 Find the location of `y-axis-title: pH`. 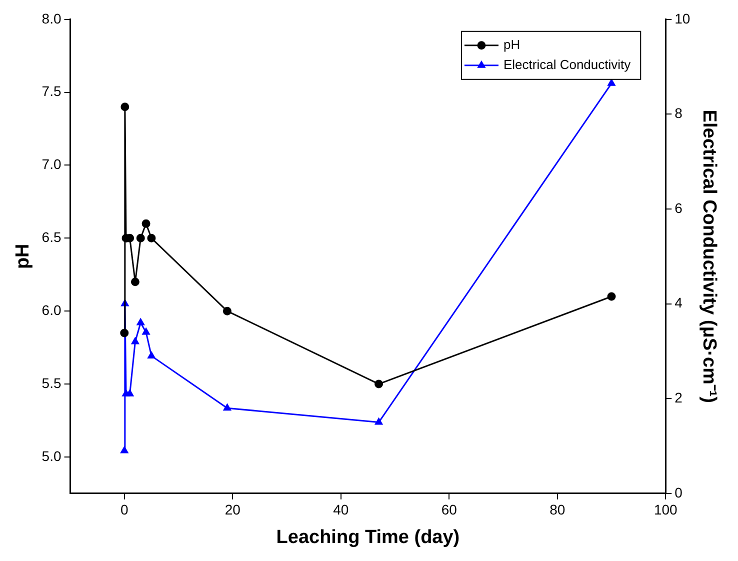

y-axis-title: pH is located at coordinates (23, 257).